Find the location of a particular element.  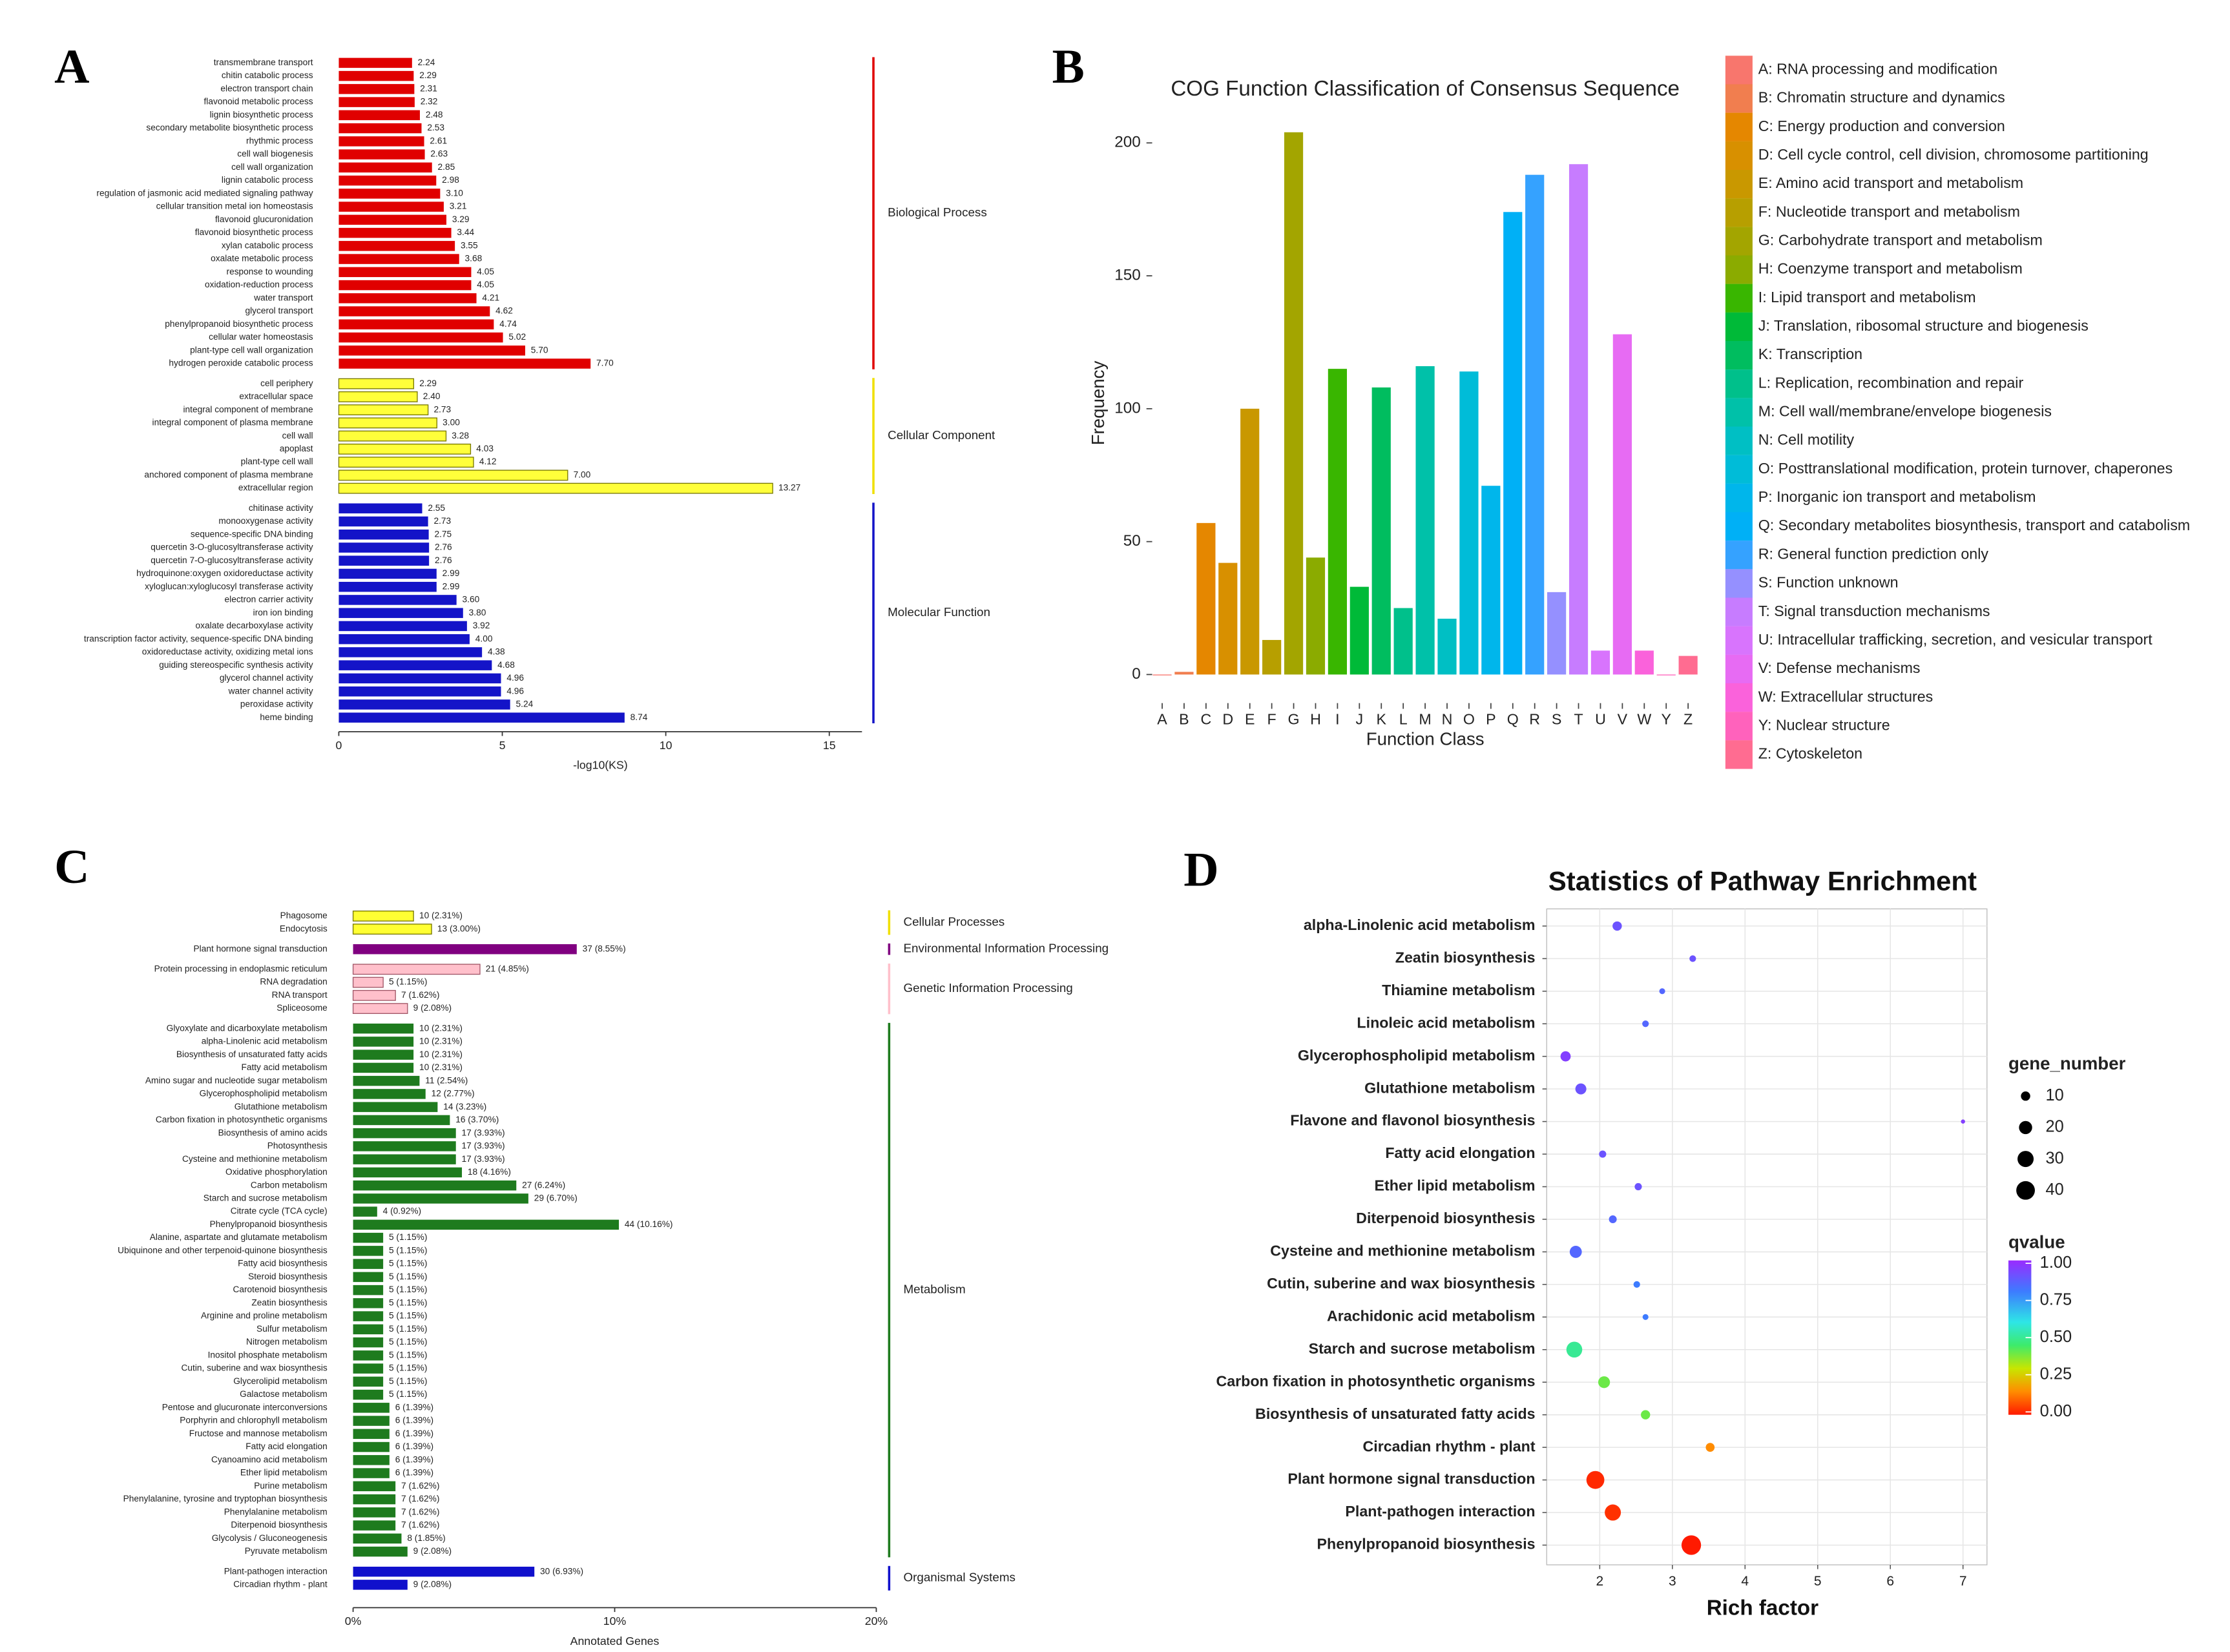

value-label: 4.74 is located at coordinates (508, 324).